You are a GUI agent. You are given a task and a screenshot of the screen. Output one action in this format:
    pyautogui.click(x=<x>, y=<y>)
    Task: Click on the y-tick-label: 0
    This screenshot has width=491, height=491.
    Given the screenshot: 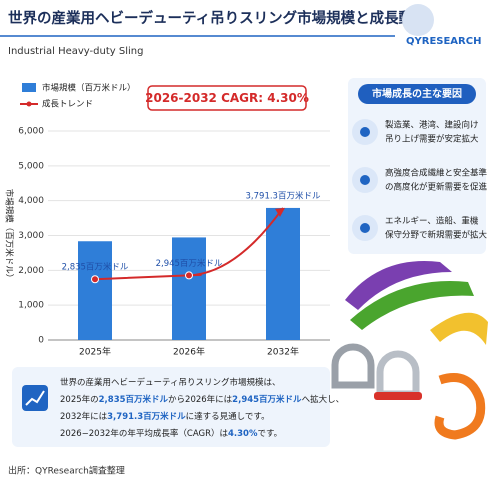 What is the action you would take?
    pyautogui.click(x=41, y=341)
    